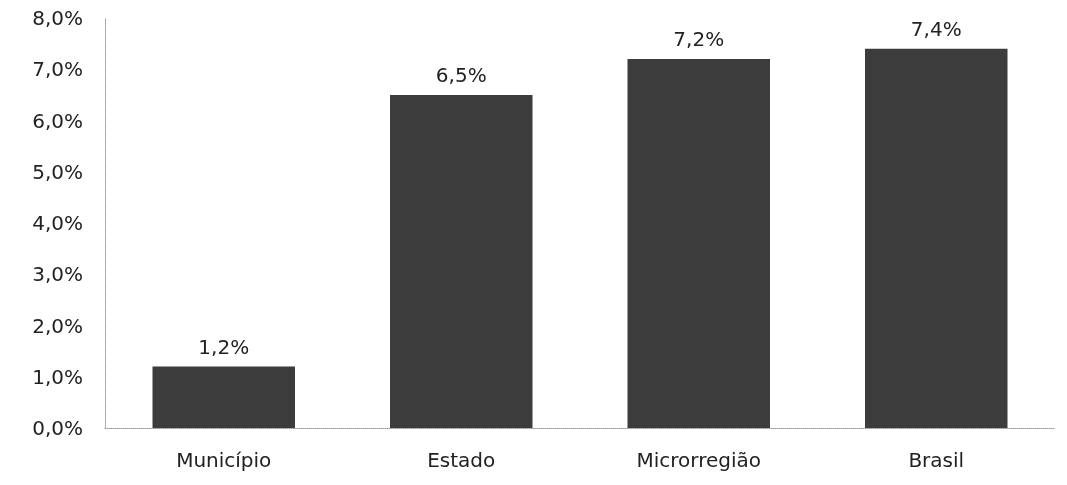  What do you see at coordinates (57, 171) in the screenshot?
I see `y-tick-label: 5,0%` at bounding box center [57, 171].